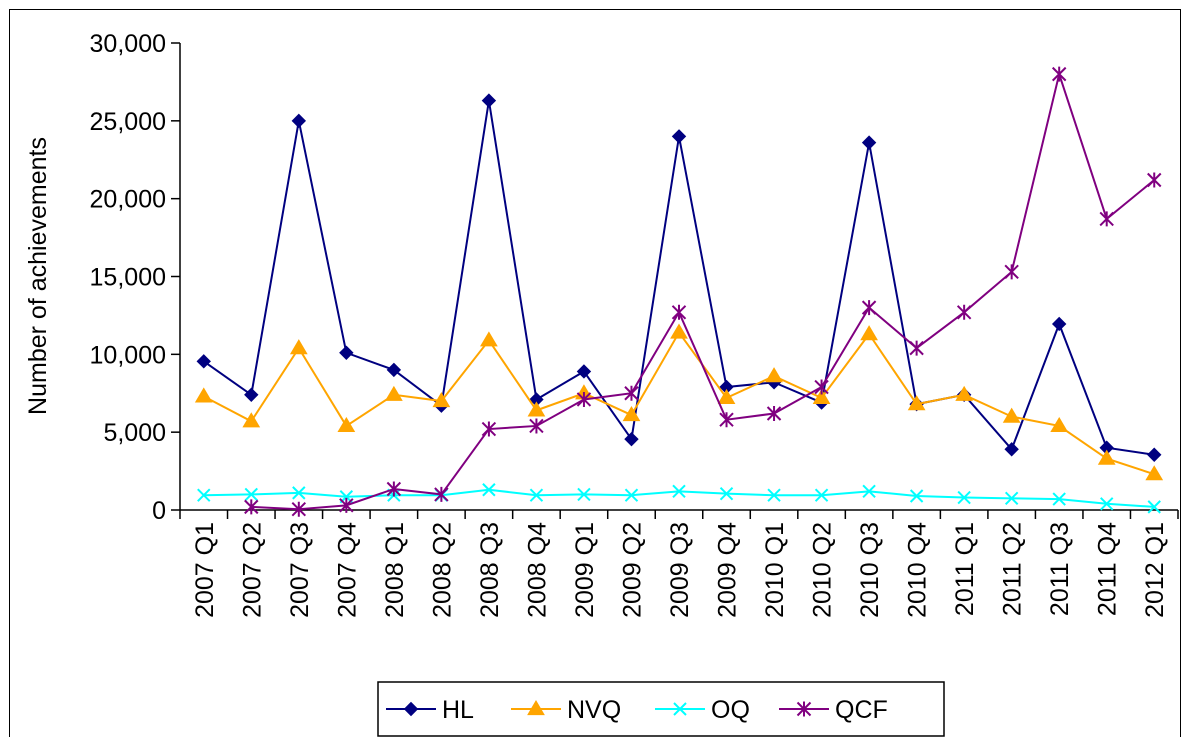 This screenshot has width=1190, height=737. What do you see at coordinates (1013, 569) in the screenshot?
I see `x-tick-label: 2011 Q2` at bounding box center [1013, 569].